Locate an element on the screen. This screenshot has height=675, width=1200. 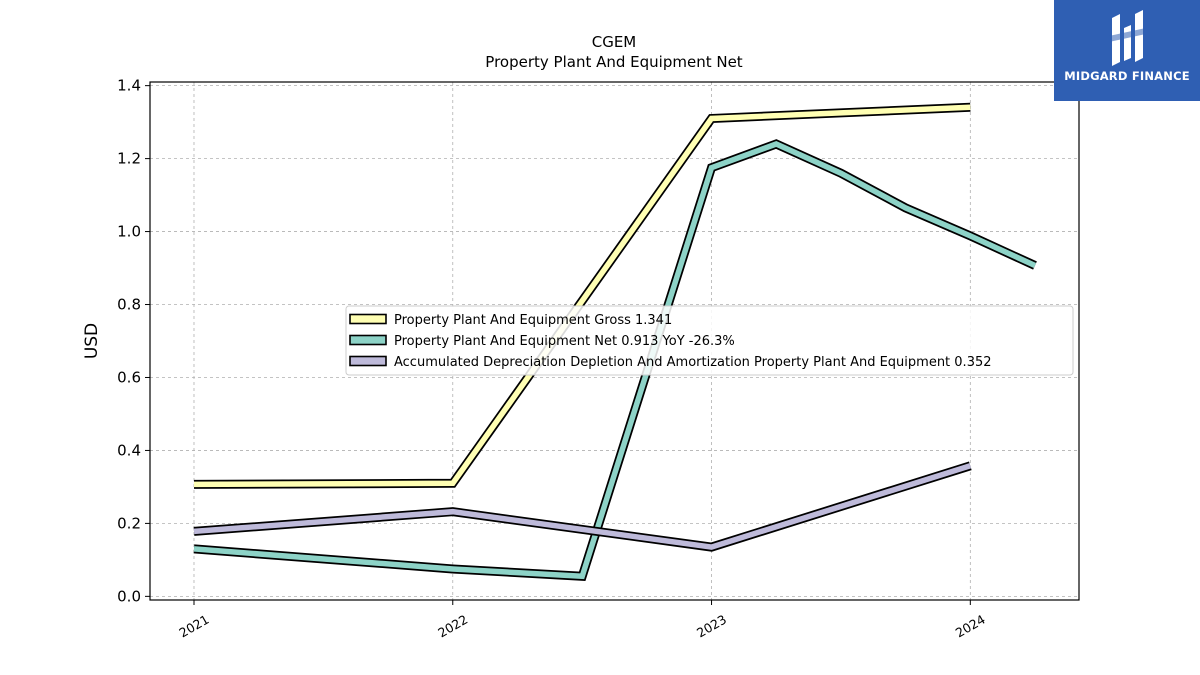
legend-box is located at coordinates (709, 340).